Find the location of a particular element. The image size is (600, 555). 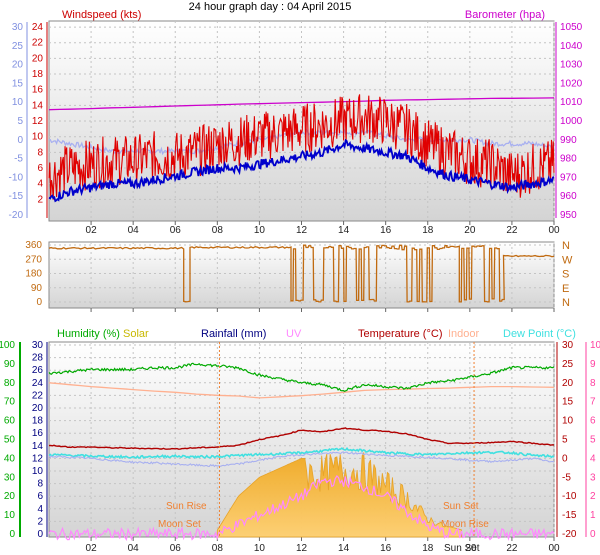

barometer-tick-label: 1000 is located at coordinates (571, 121).